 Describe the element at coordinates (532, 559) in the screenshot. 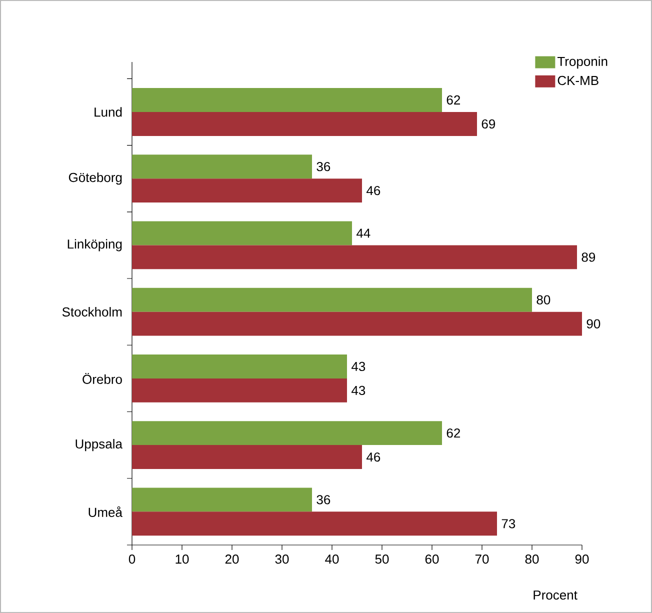

I see `x-tick-label: 80` at that location.